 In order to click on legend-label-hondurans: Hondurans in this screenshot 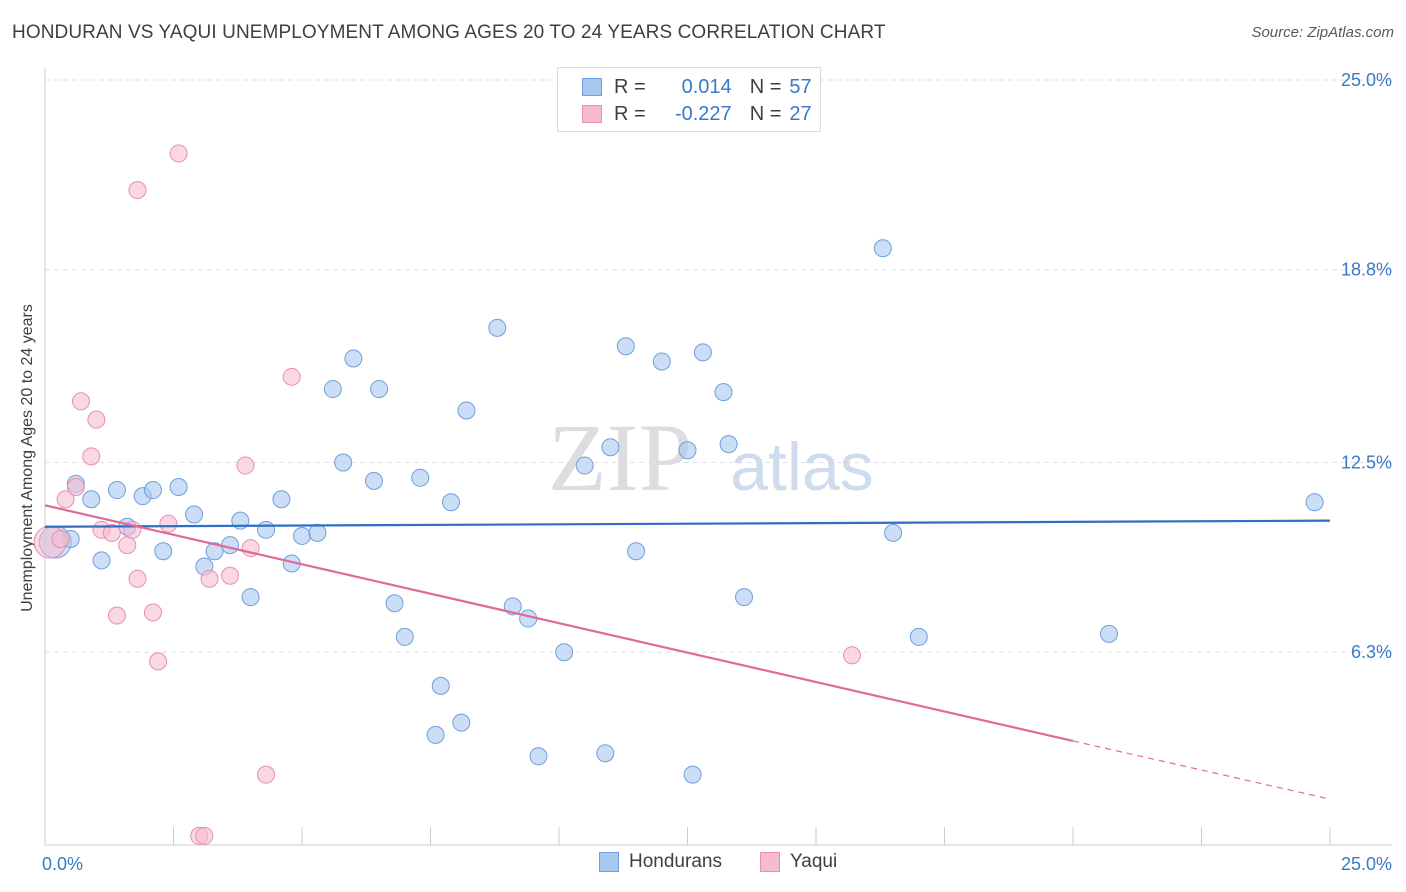, I will do `click(675, 861)`.